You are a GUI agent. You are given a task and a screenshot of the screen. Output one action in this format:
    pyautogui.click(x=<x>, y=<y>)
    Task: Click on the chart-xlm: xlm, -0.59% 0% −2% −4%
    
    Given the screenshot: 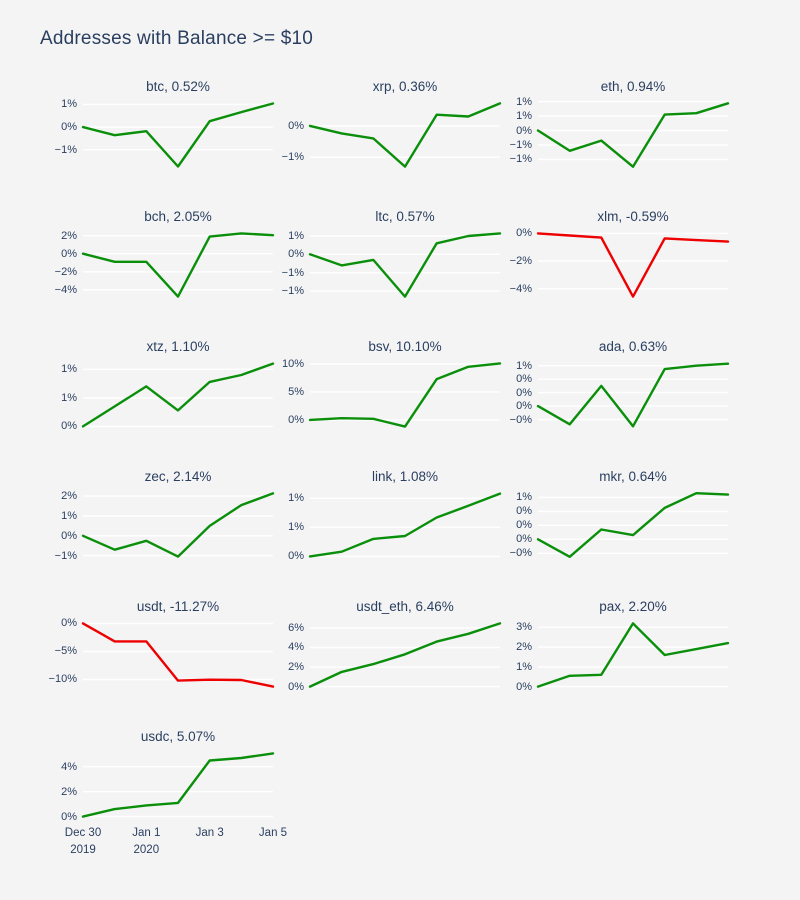 What is the action you would take?
    pyautogui.click(x=610, y=273)
    